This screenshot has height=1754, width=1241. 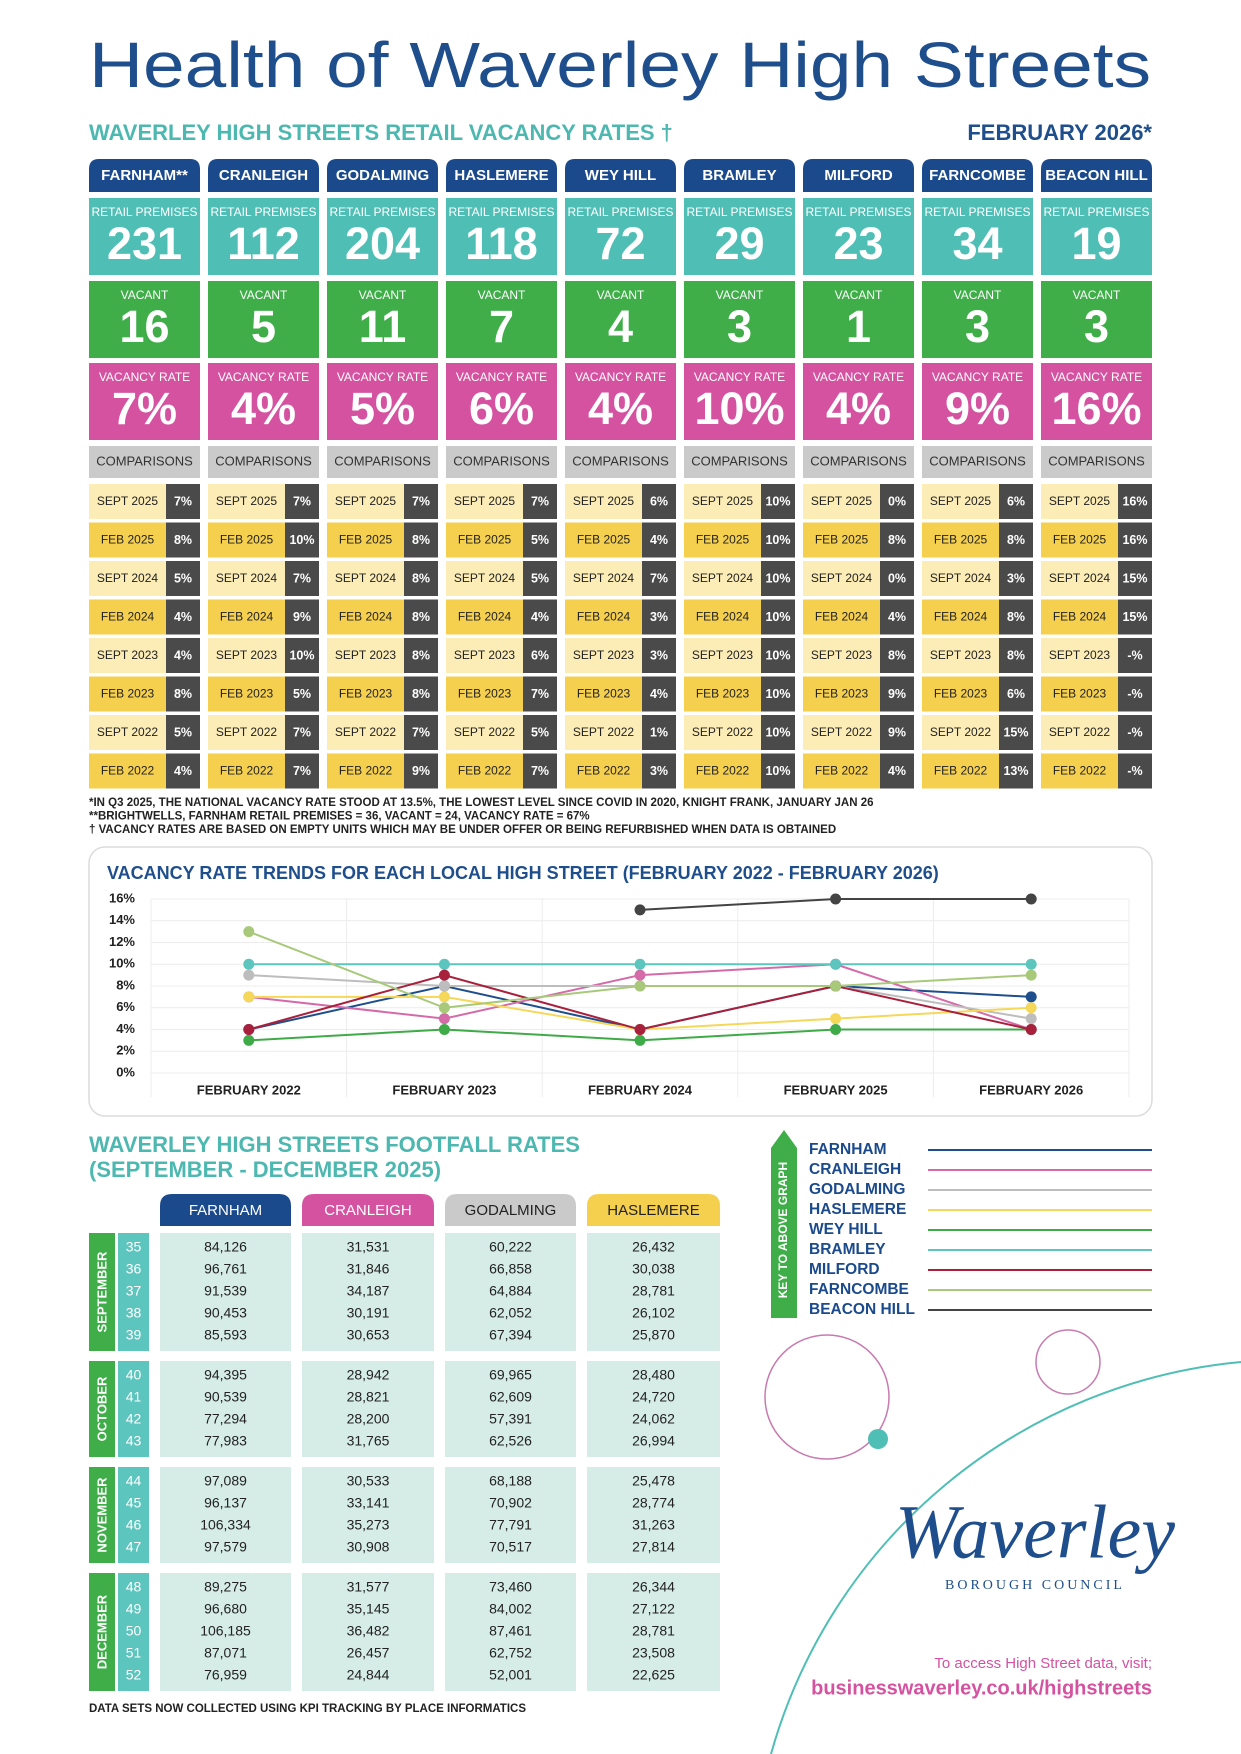 What do you see at coordinates (225, 1675) in the screenshot?
I see `footfall-value: 76,959` at bounding box center [225, 1675].